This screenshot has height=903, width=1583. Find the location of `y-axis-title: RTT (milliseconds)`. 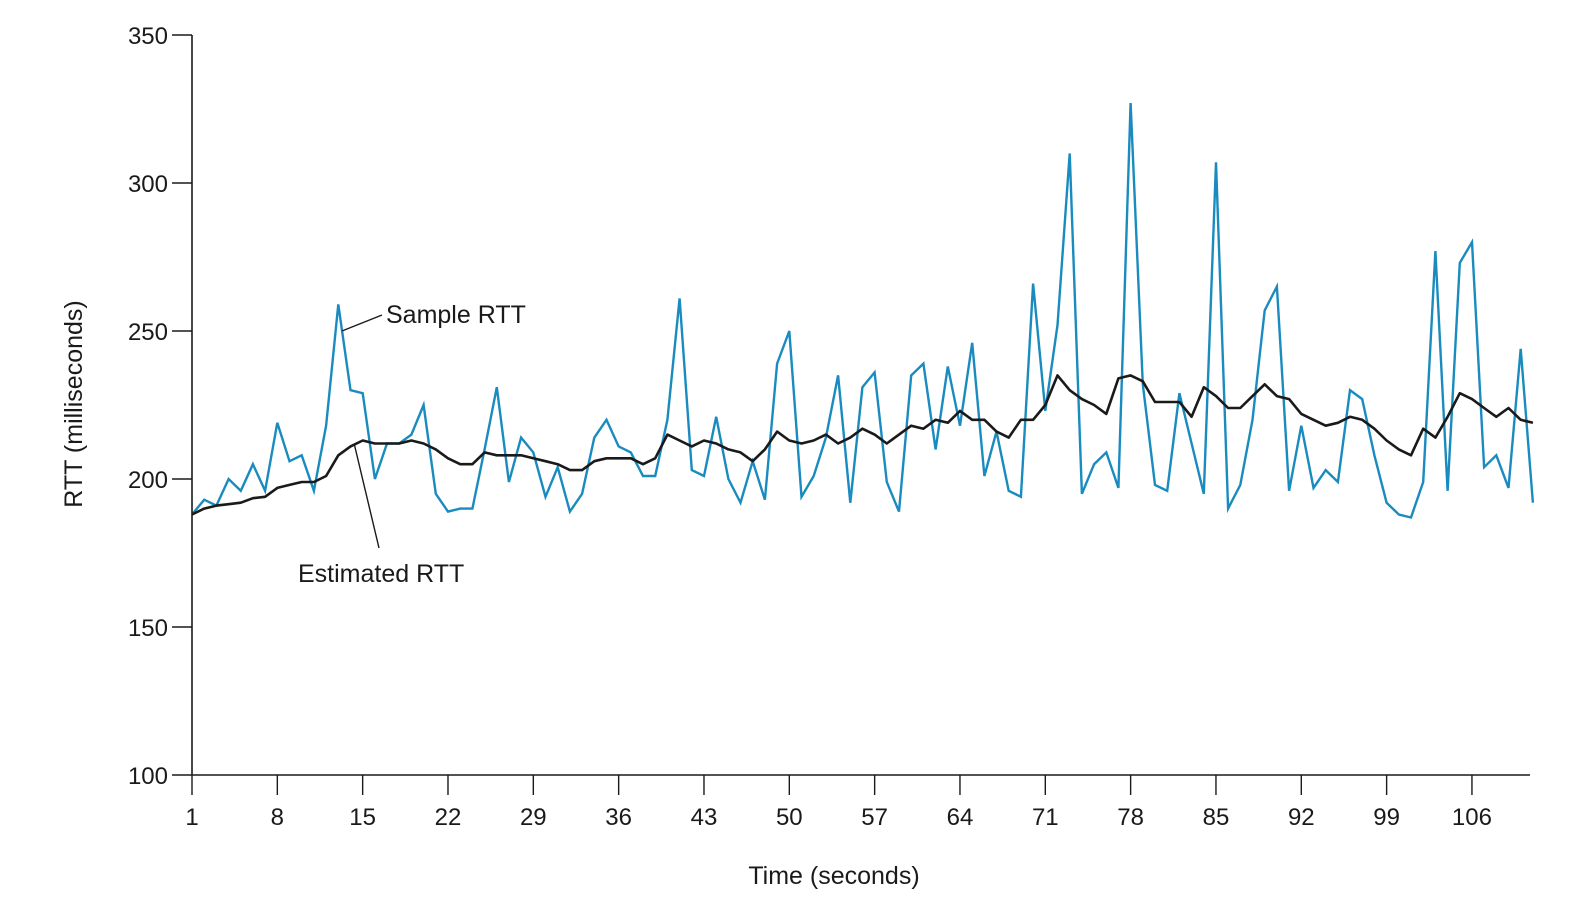

y-axis-title: RTT (milliseconds) is located at coordinates (74, 403).